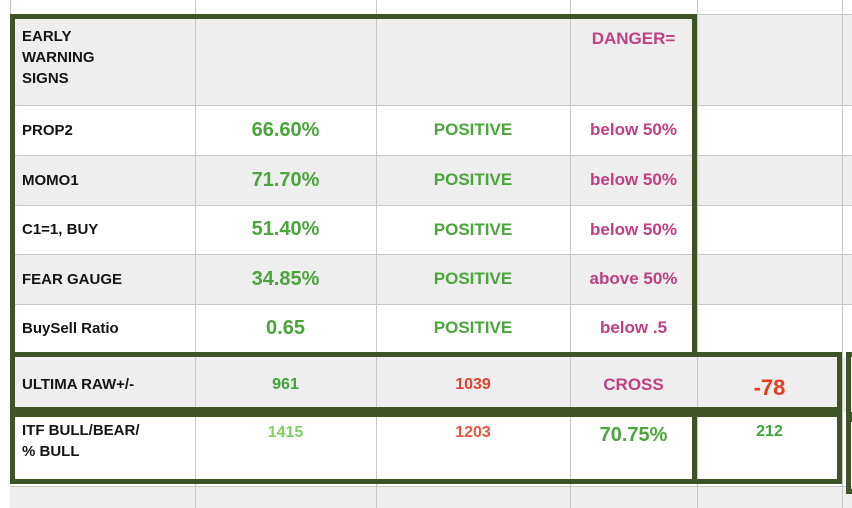 This screenshot has height=508, width=852. Describe the element at coordinates (473, 432) in the screenshot. I see `itf-bear-cell: 1203` at that location.